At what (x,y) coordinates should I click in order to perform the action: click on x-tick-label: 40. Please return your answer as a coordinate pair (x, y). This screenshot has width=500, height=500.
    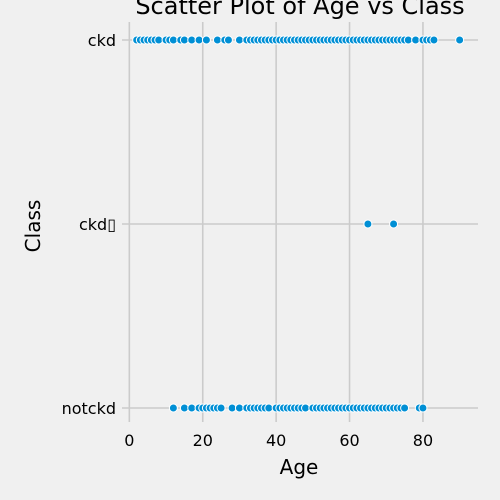
    Looking at the image, I should click on (276, 440).